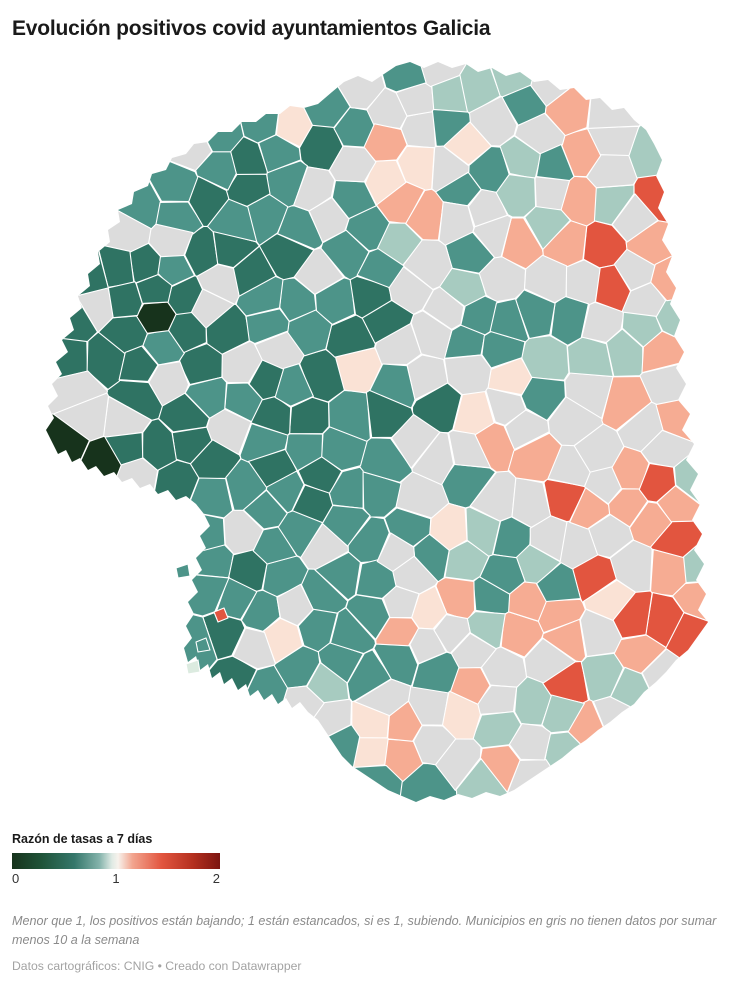 This screenshot has width=756, height=991. Describe the element at coordinates (116, 861) in the screenshot. I see `legend-gradient-bar` at that location.